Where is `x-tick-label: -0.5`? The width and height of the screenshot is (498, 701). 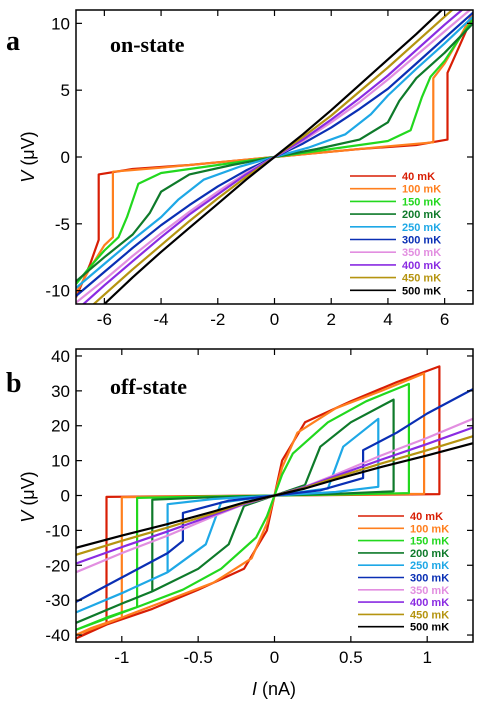
x-tick-label: -0.5 is located at coordinates (198, 657).